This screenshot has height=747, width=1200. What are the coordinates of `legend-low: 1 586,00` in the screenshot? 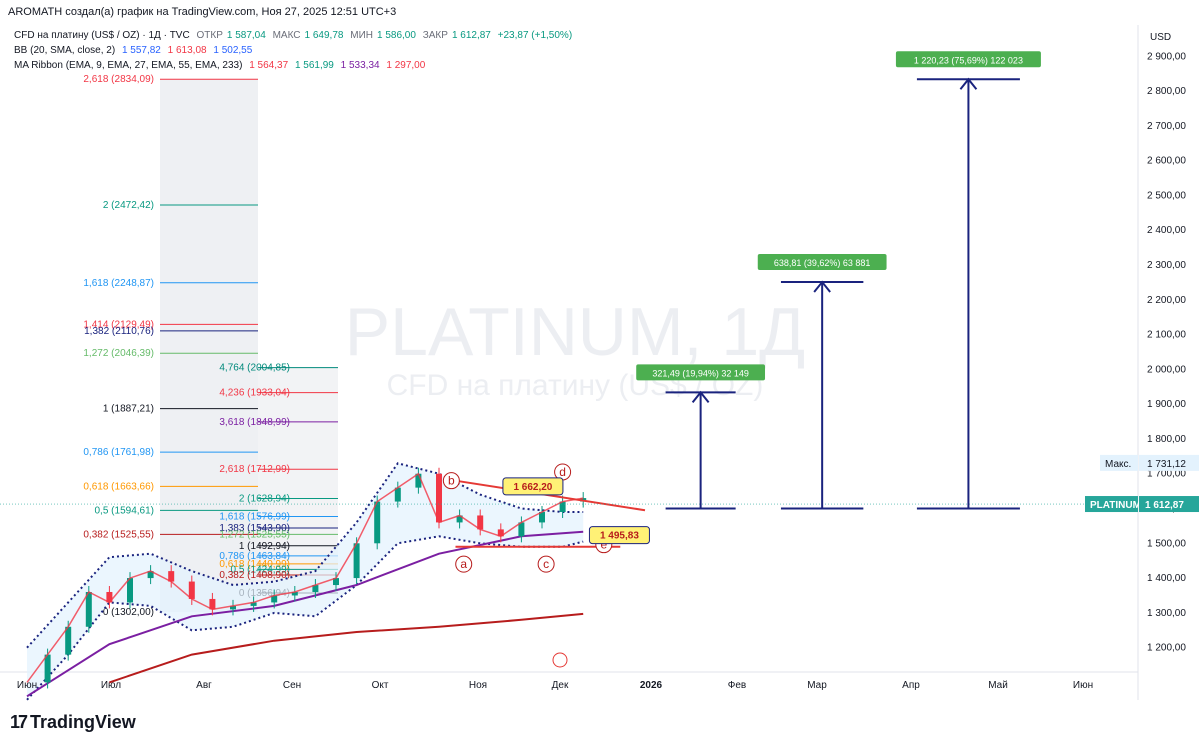 It's located at (396, 35).